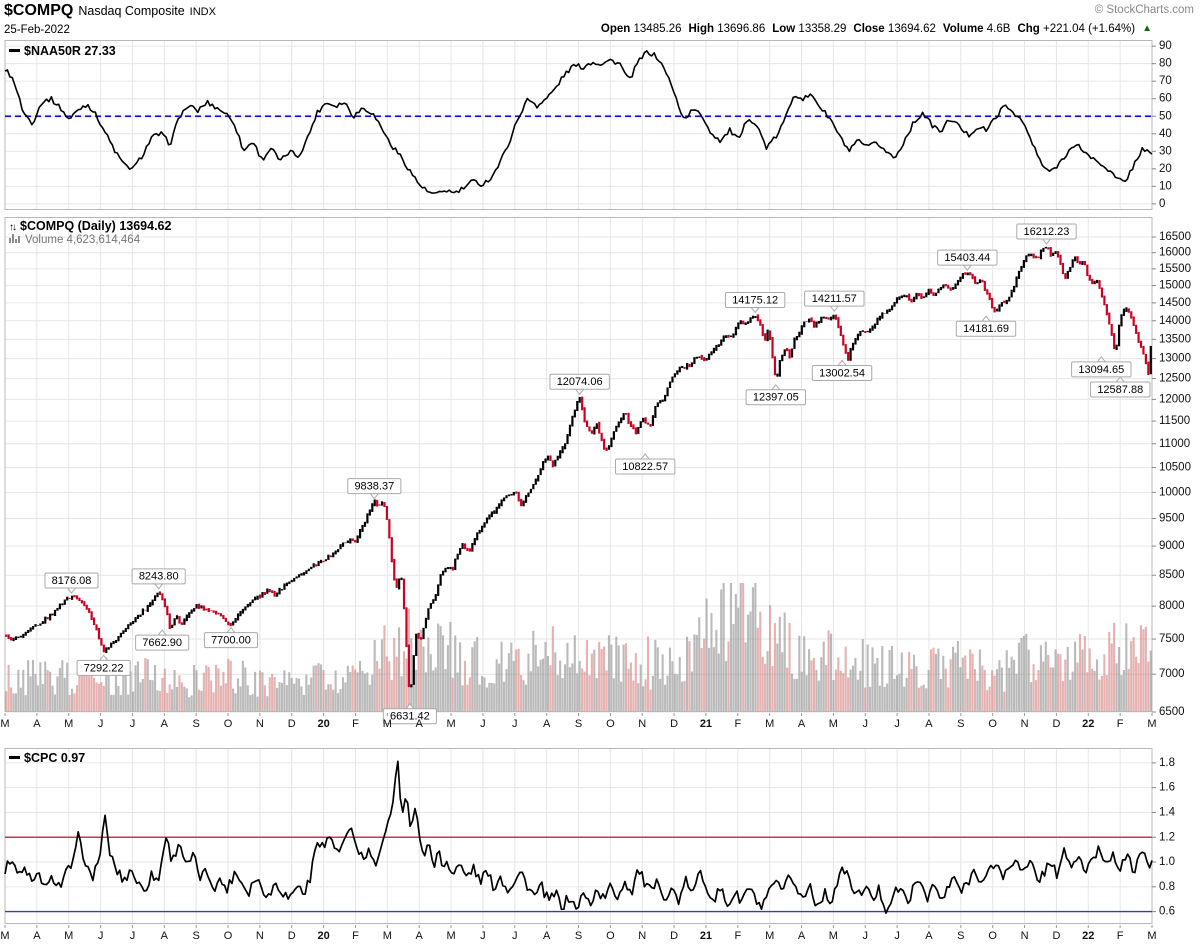 The width and height of the screenshot is (1204, 948). Describe the element at coordinates (72, 581) in the screenshot. I see `svg-text: 8176.08` at that location.